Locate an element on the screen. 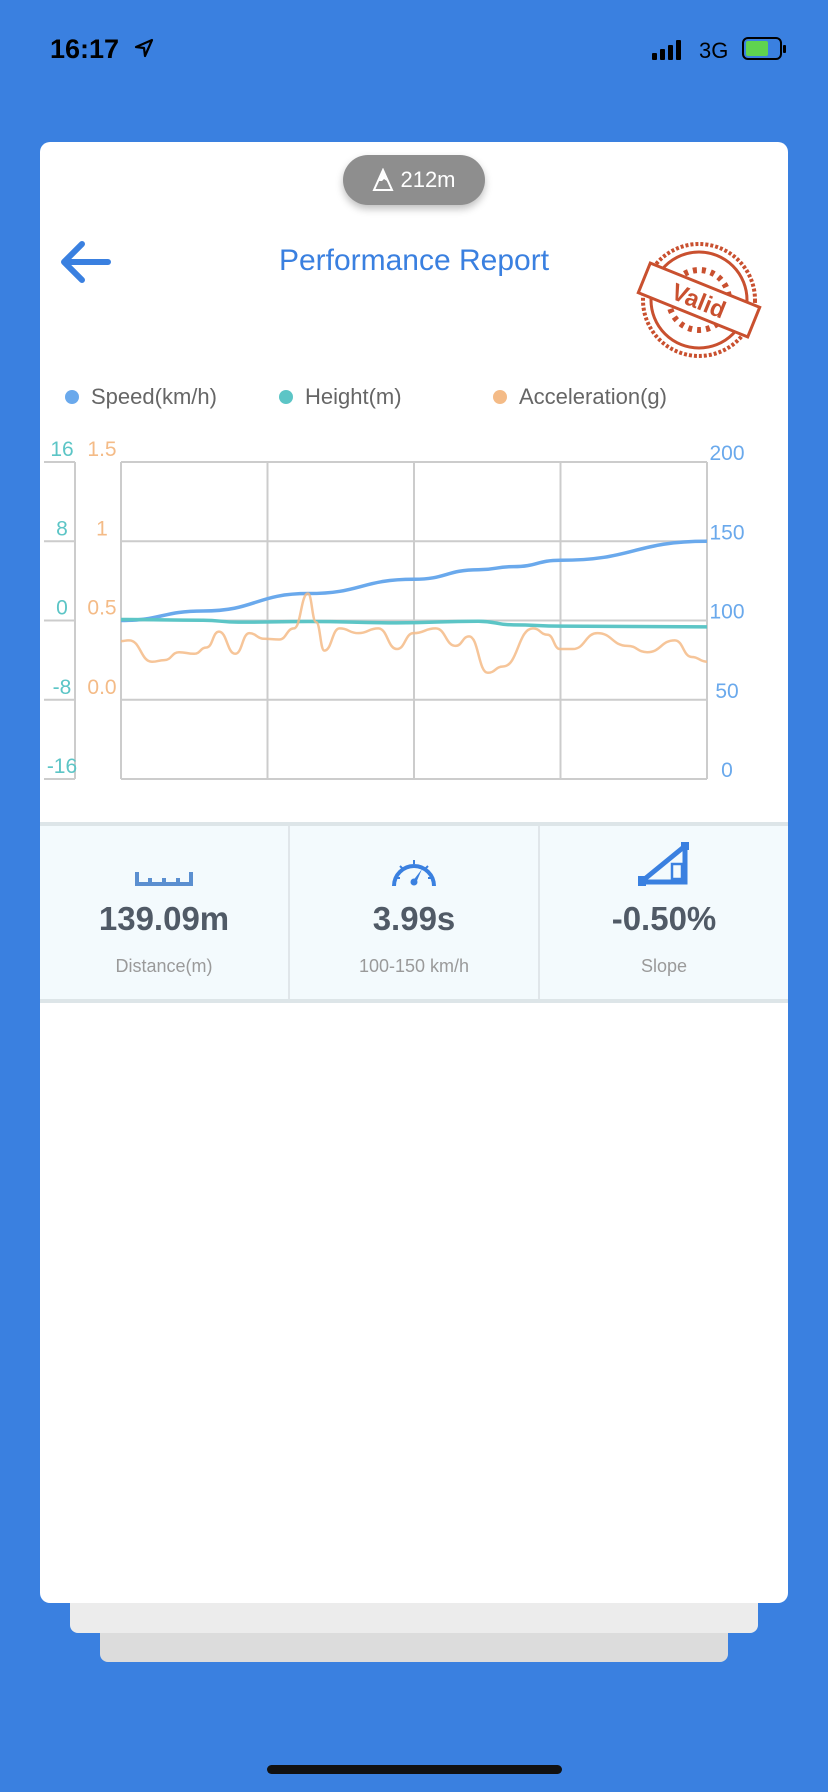  legend-height: Height(m) is located at coordinates (340, 397).